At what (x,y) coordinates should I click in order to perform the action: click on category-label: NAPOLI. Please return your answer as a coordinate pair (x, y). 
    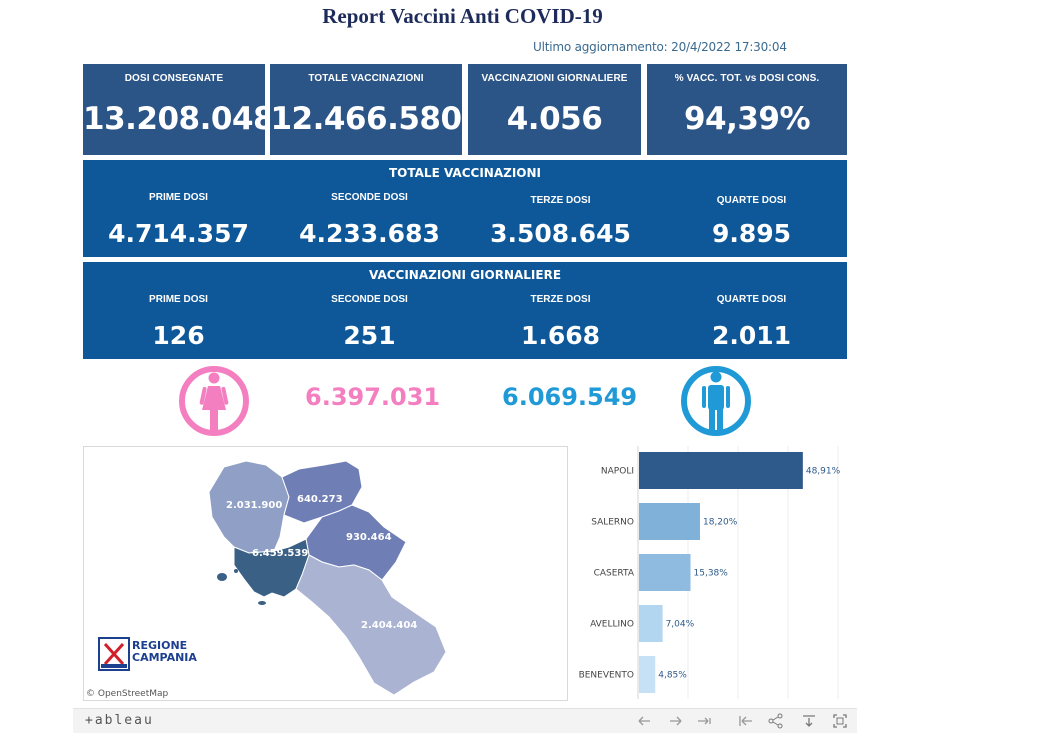
    Looking at the image, I should click on (617, 472).